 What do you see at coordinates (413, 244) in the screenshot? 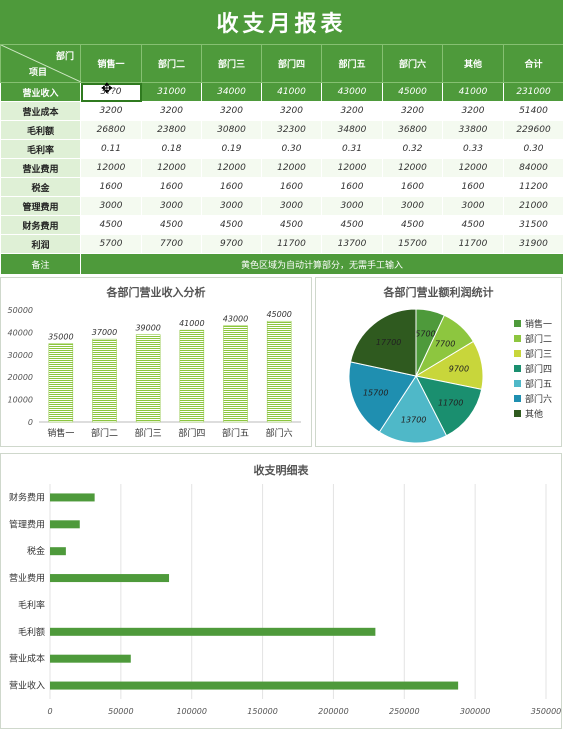
I see `table-cell: 15700` at bounding box center [413, 244].